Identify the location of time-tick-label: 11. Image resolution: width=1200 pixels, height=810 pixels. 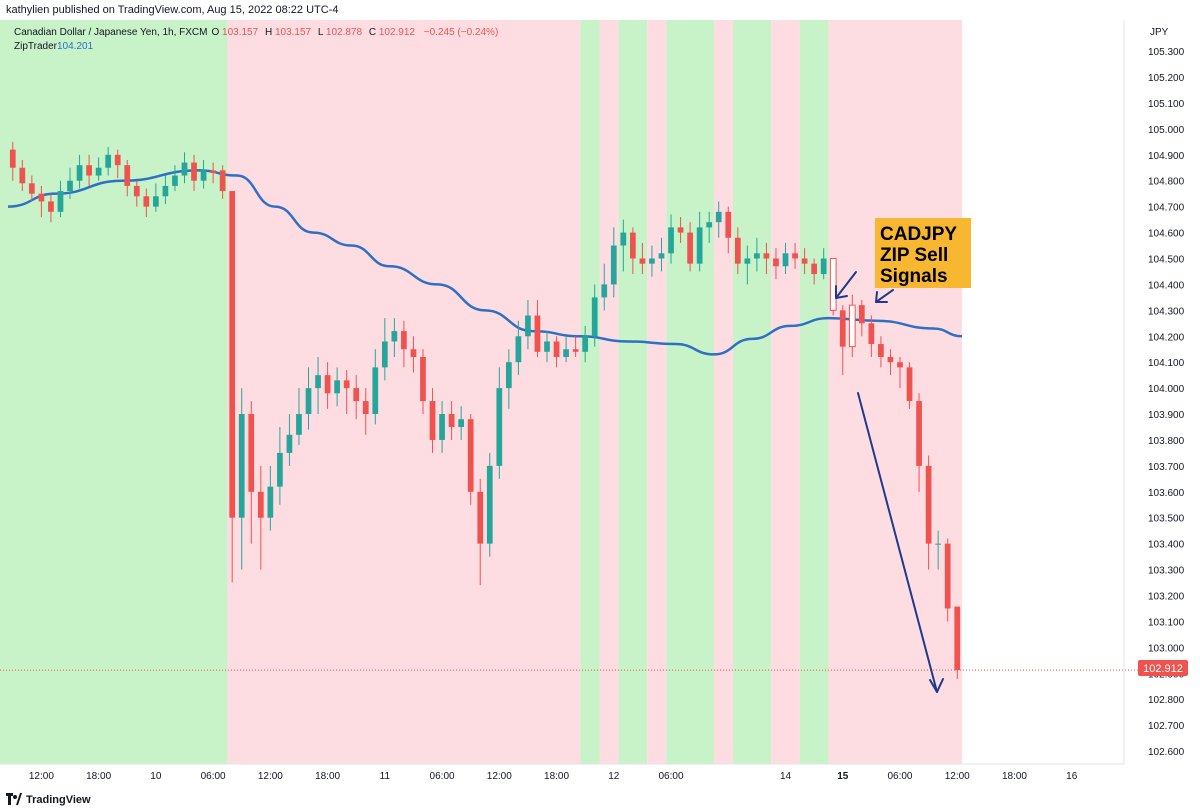
(385, 776).